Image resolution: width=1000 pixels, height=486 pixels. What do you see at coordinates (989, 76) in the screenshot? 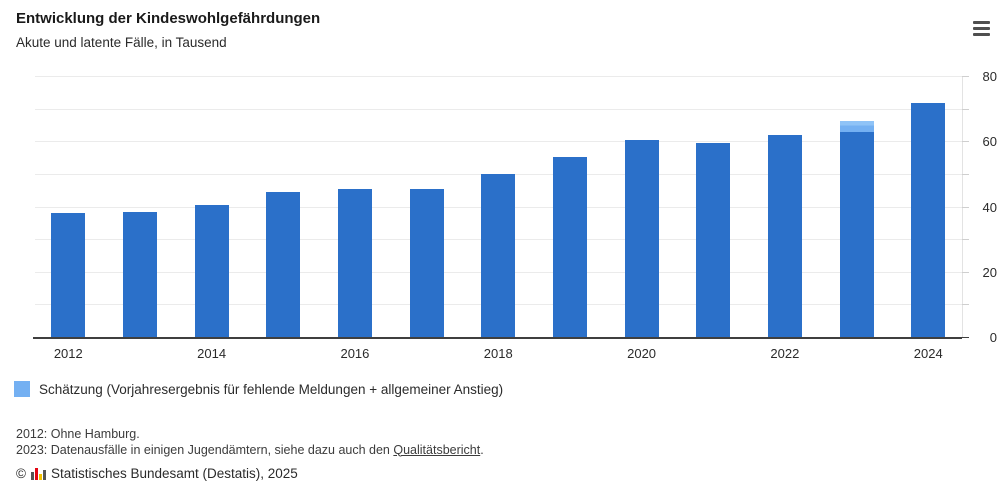
I see `y-axis-label: 80` at bounding box center [989, 76].